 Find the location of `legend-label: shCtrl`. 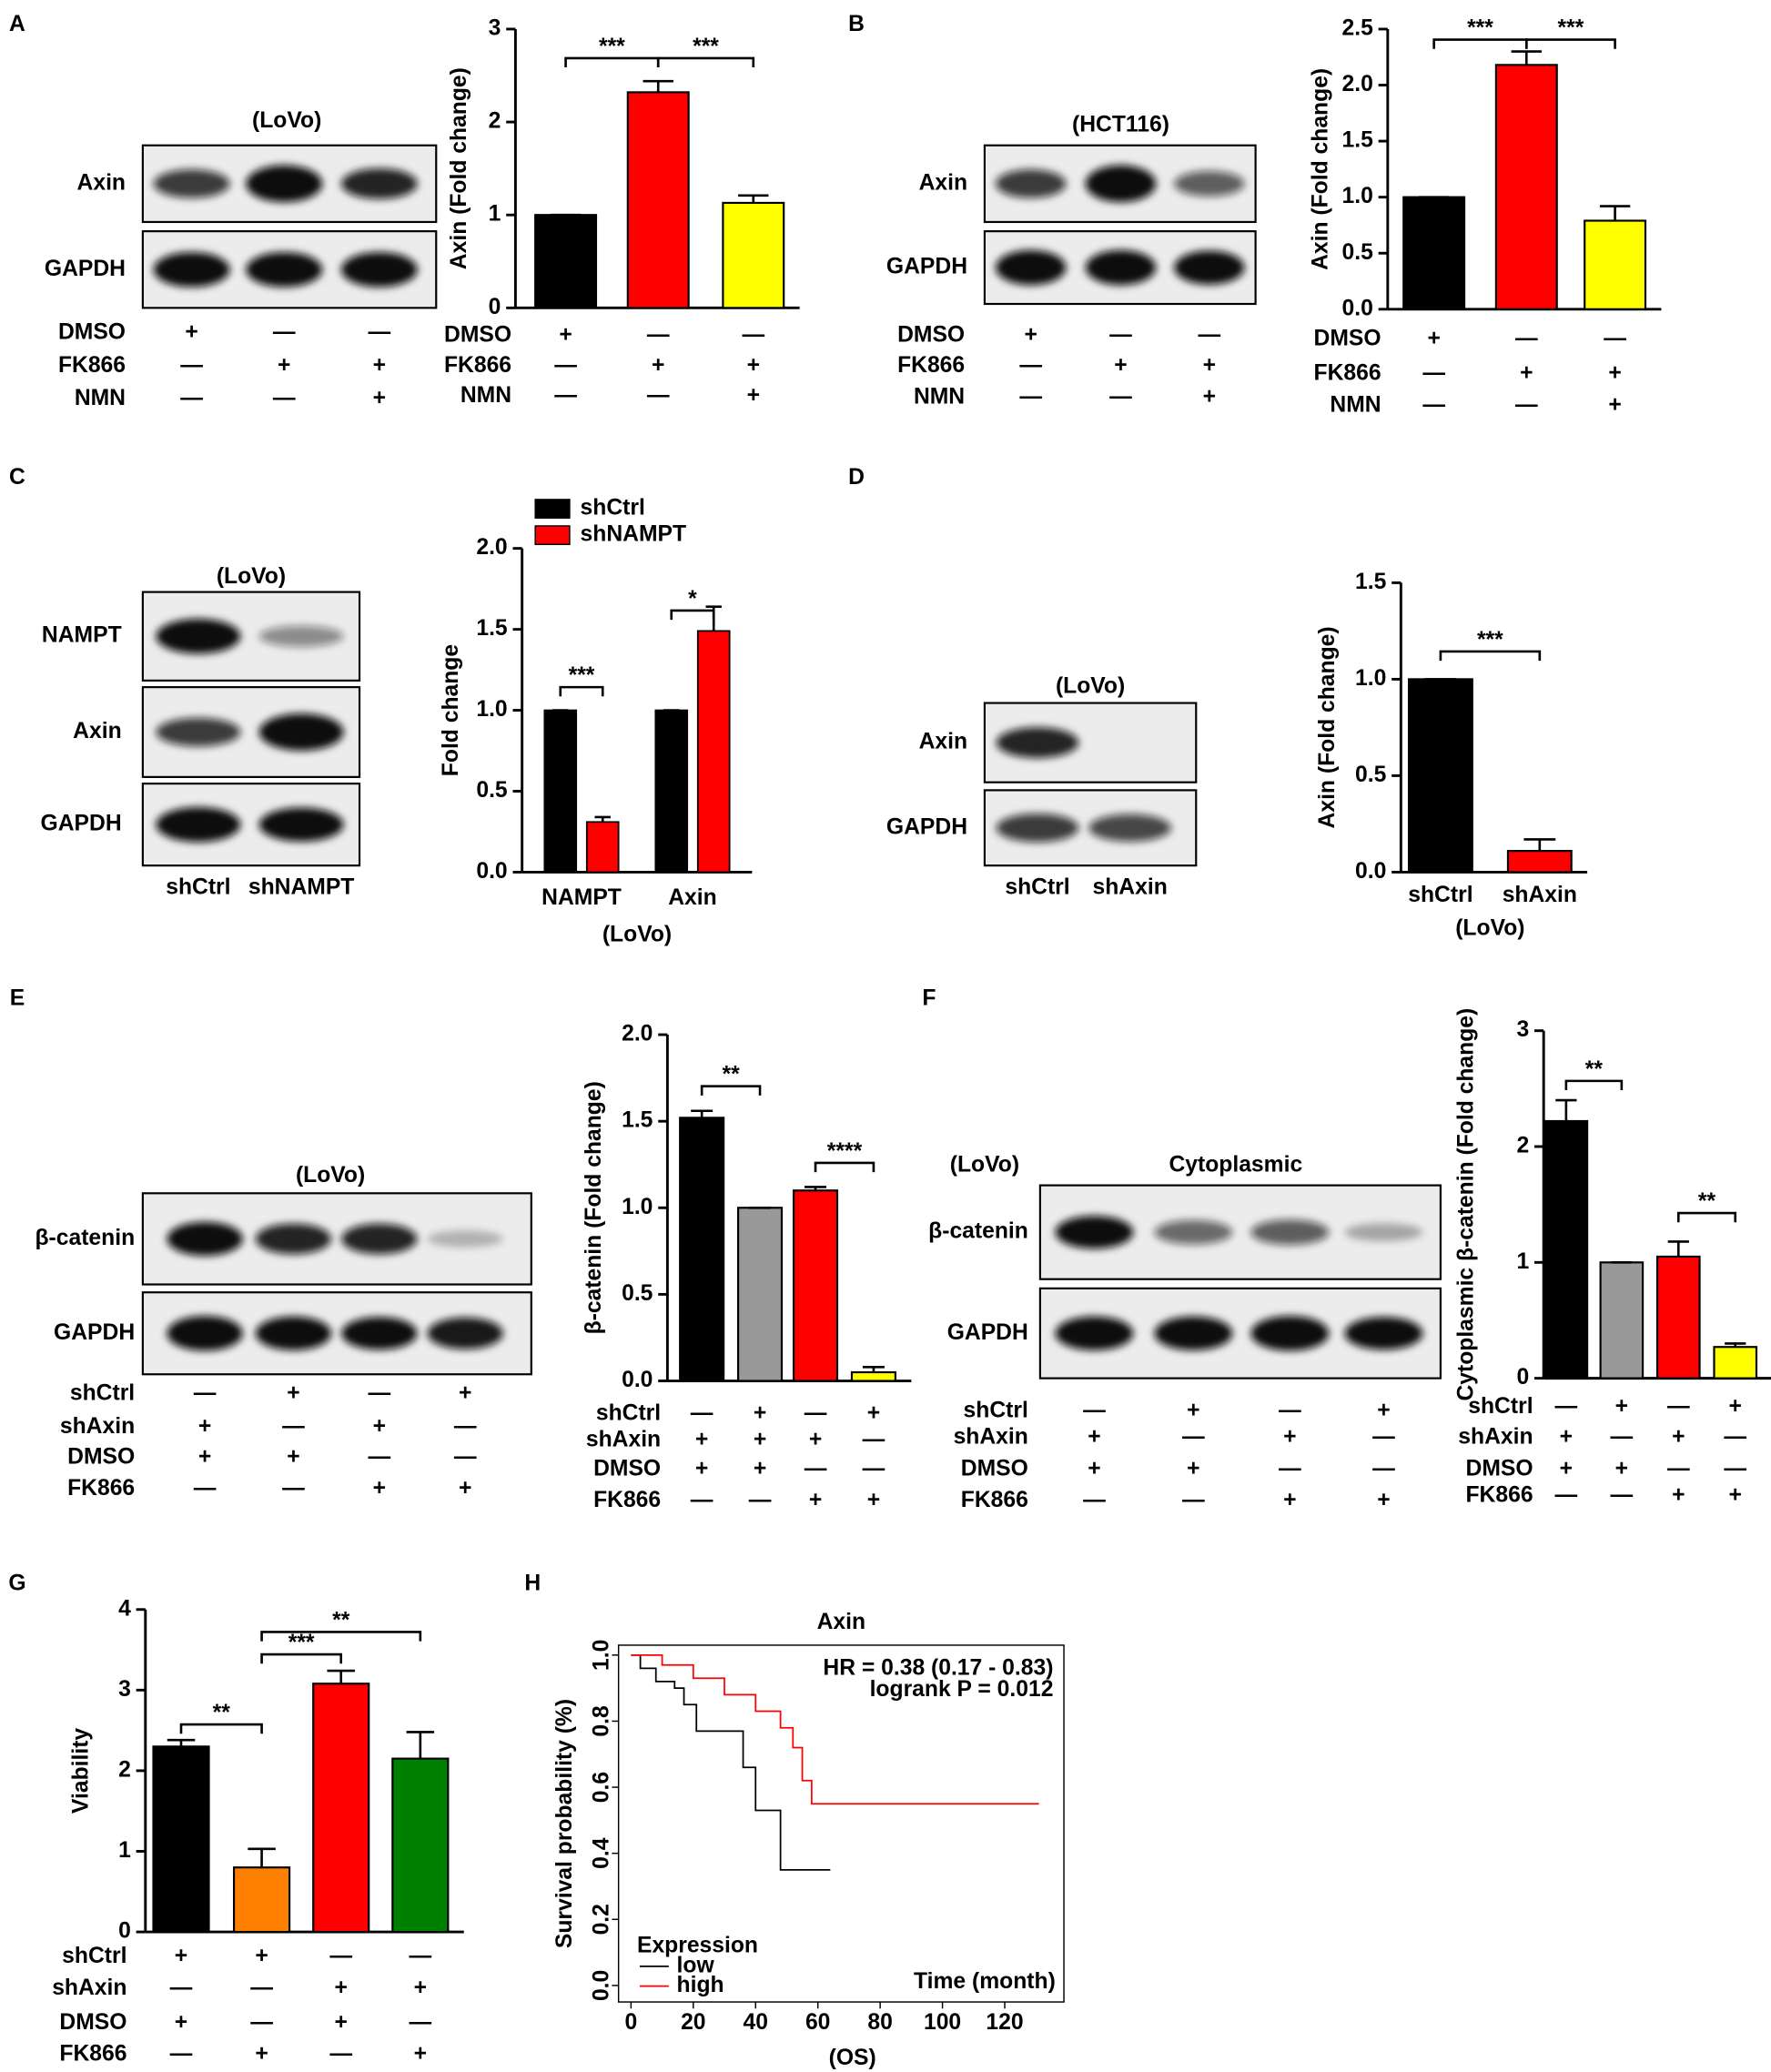

legend-label: shCtrl is located at coordinates (613, 509).